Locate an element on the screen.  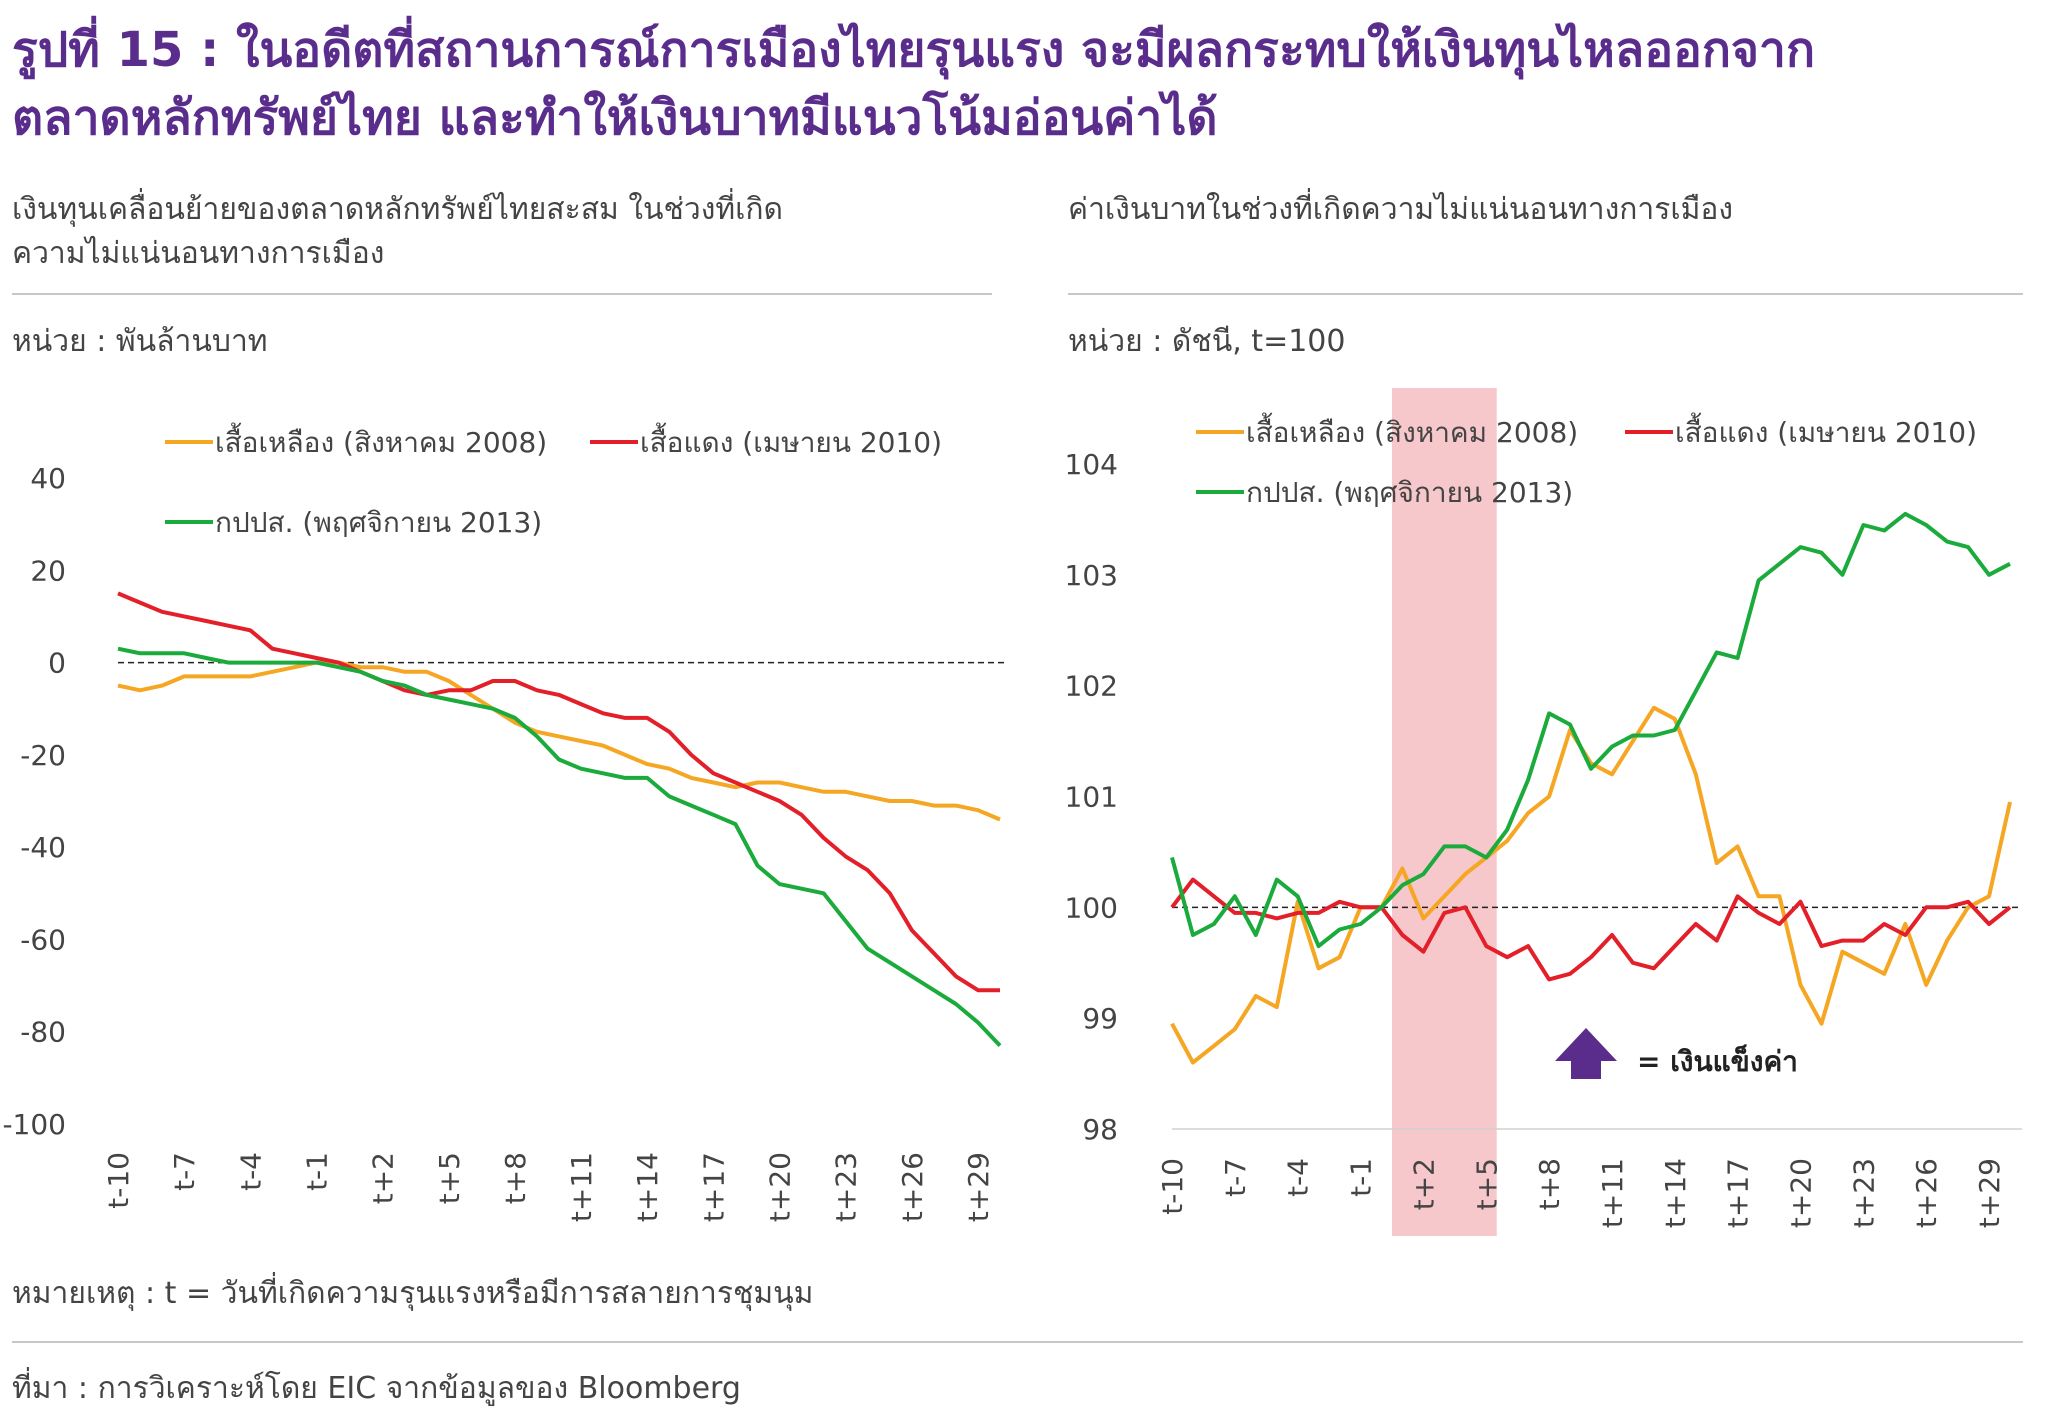
y-tick-label: -60 is located at coordinates (43, 939).